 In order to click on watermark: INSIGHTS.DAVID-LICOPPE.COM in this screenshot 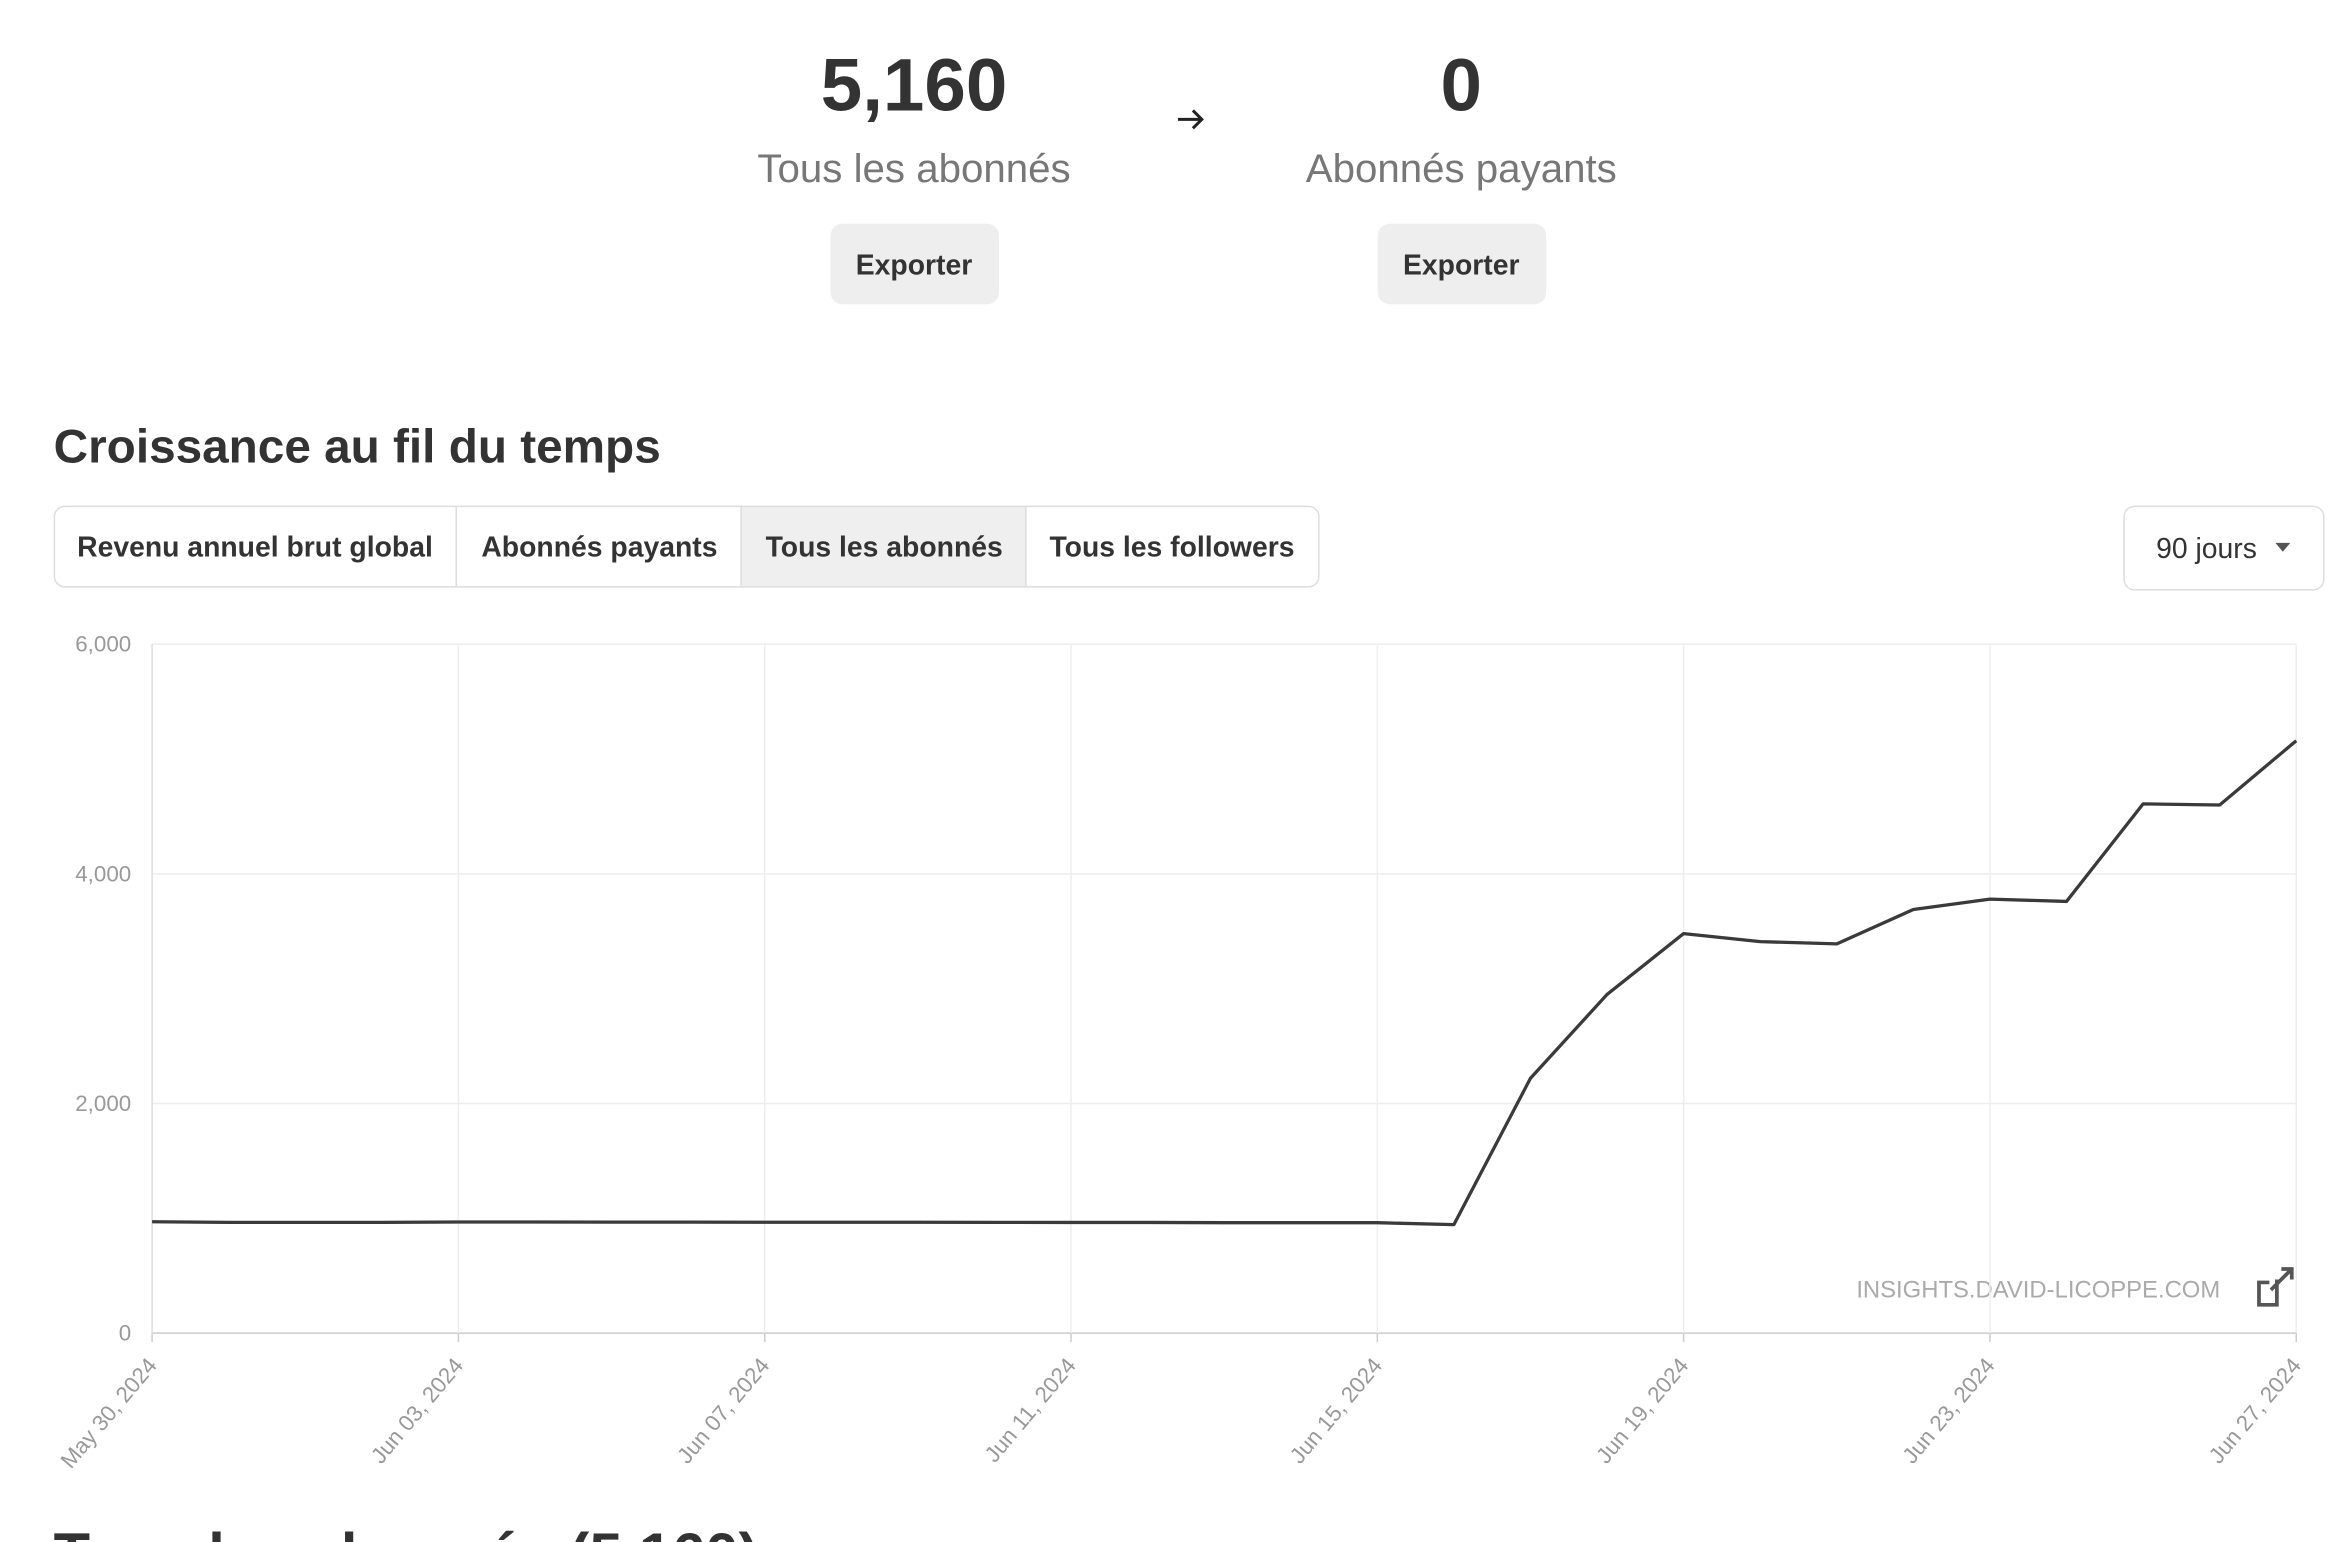, I will do `click(2038, 1289)`.